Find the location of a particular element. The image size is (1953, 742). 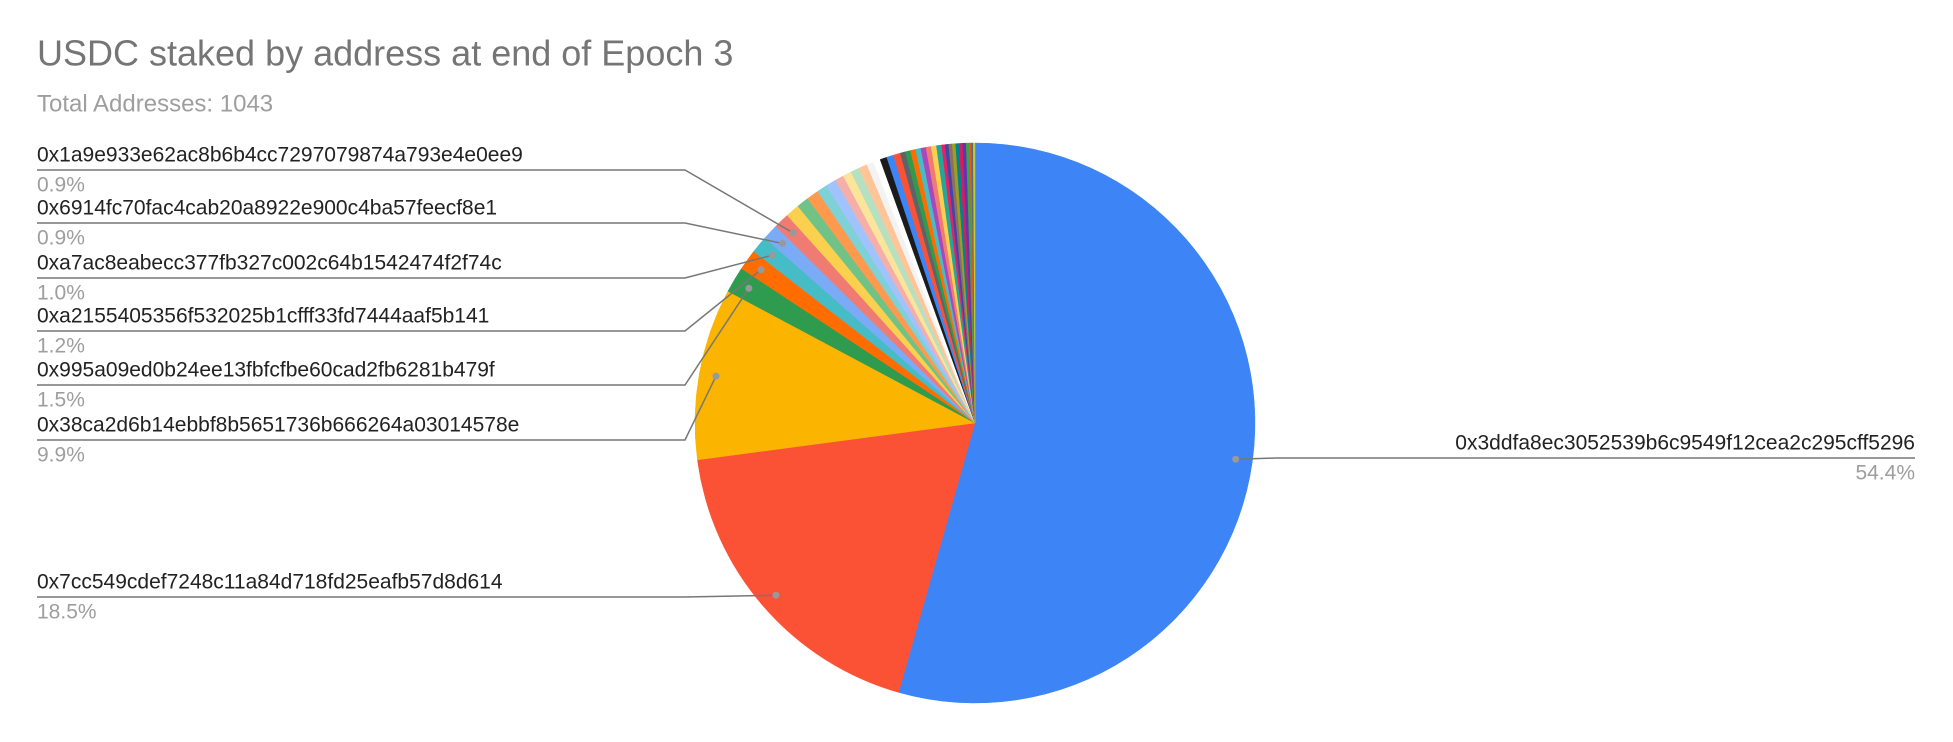

chart-title: USDC staked by address at end of Epoch 3 is located at coordinates (385, 53).